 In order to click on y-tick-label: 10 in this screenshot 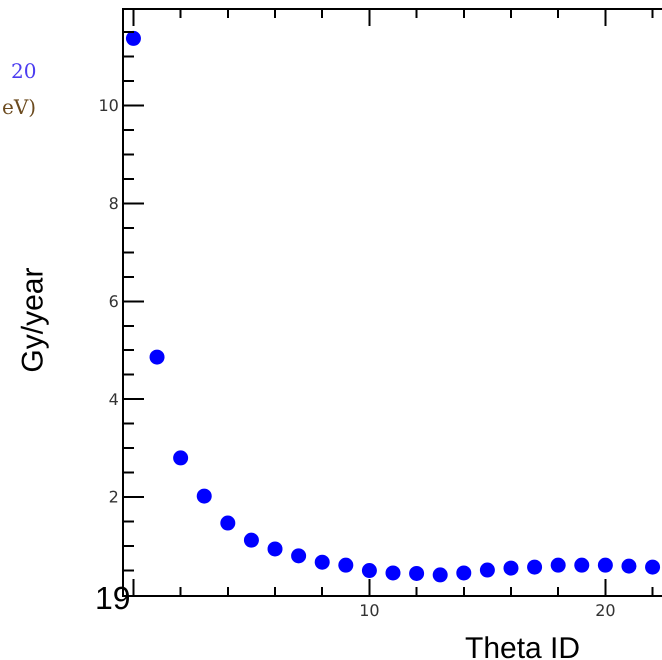, I will do `click(108, 106)`.